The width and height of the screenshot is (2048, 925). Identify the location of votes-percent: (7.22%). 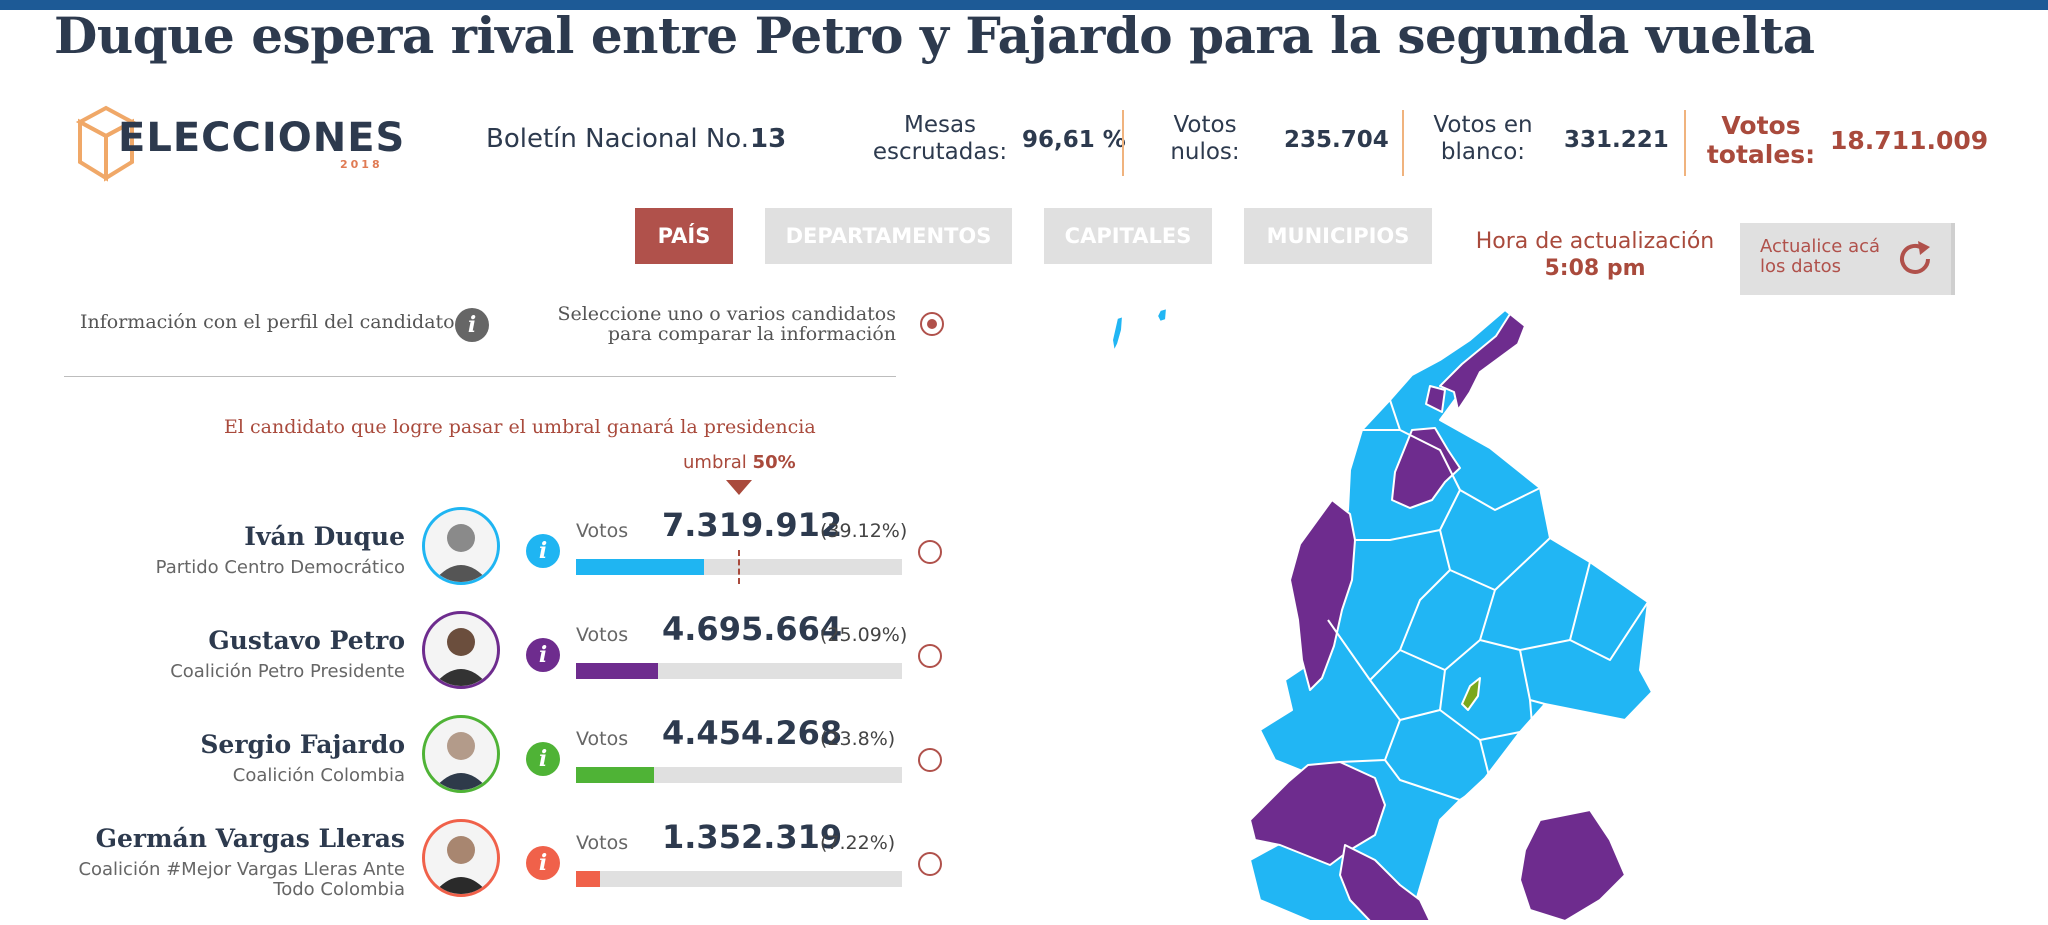
(858, 843).